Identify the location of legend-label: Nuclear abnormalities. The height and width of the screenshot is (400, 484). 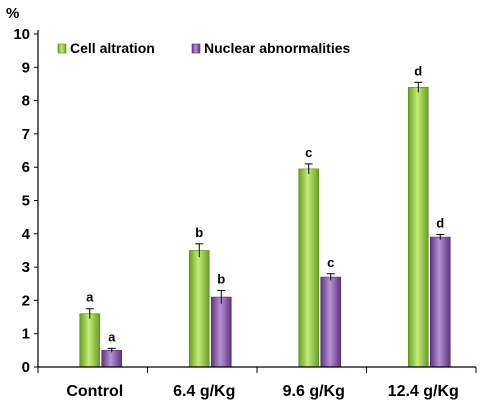
(277, 48).